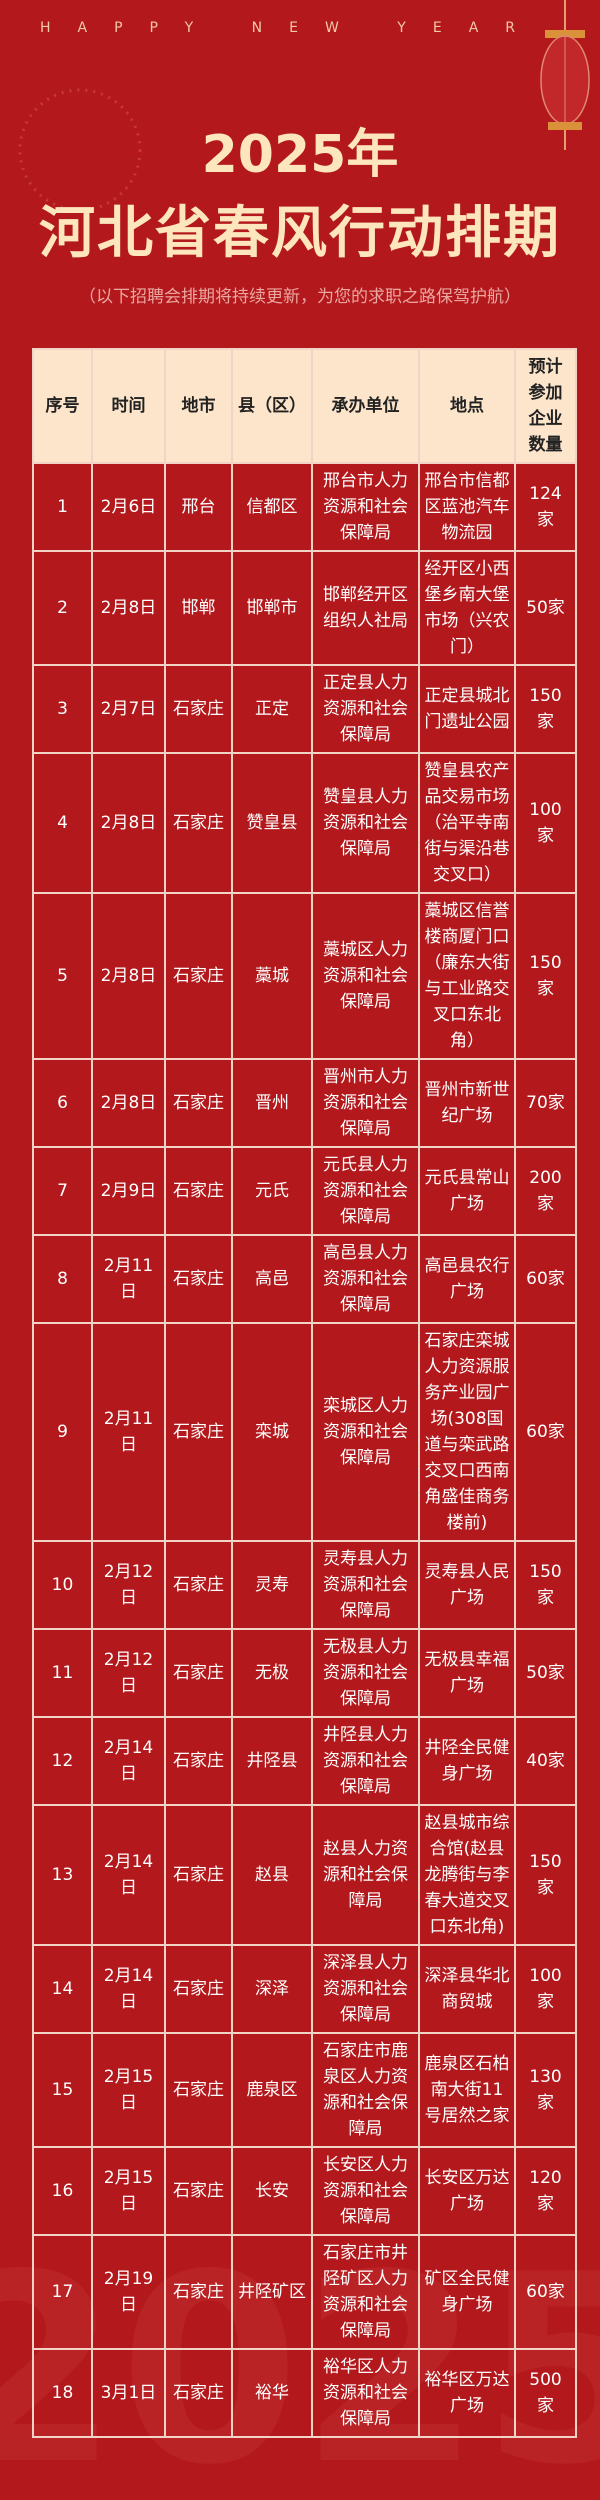  What do you see at coordinates (62, 2393) in the screenshot?
I see `table-cell: 18` at bounding box center [62, 2393].